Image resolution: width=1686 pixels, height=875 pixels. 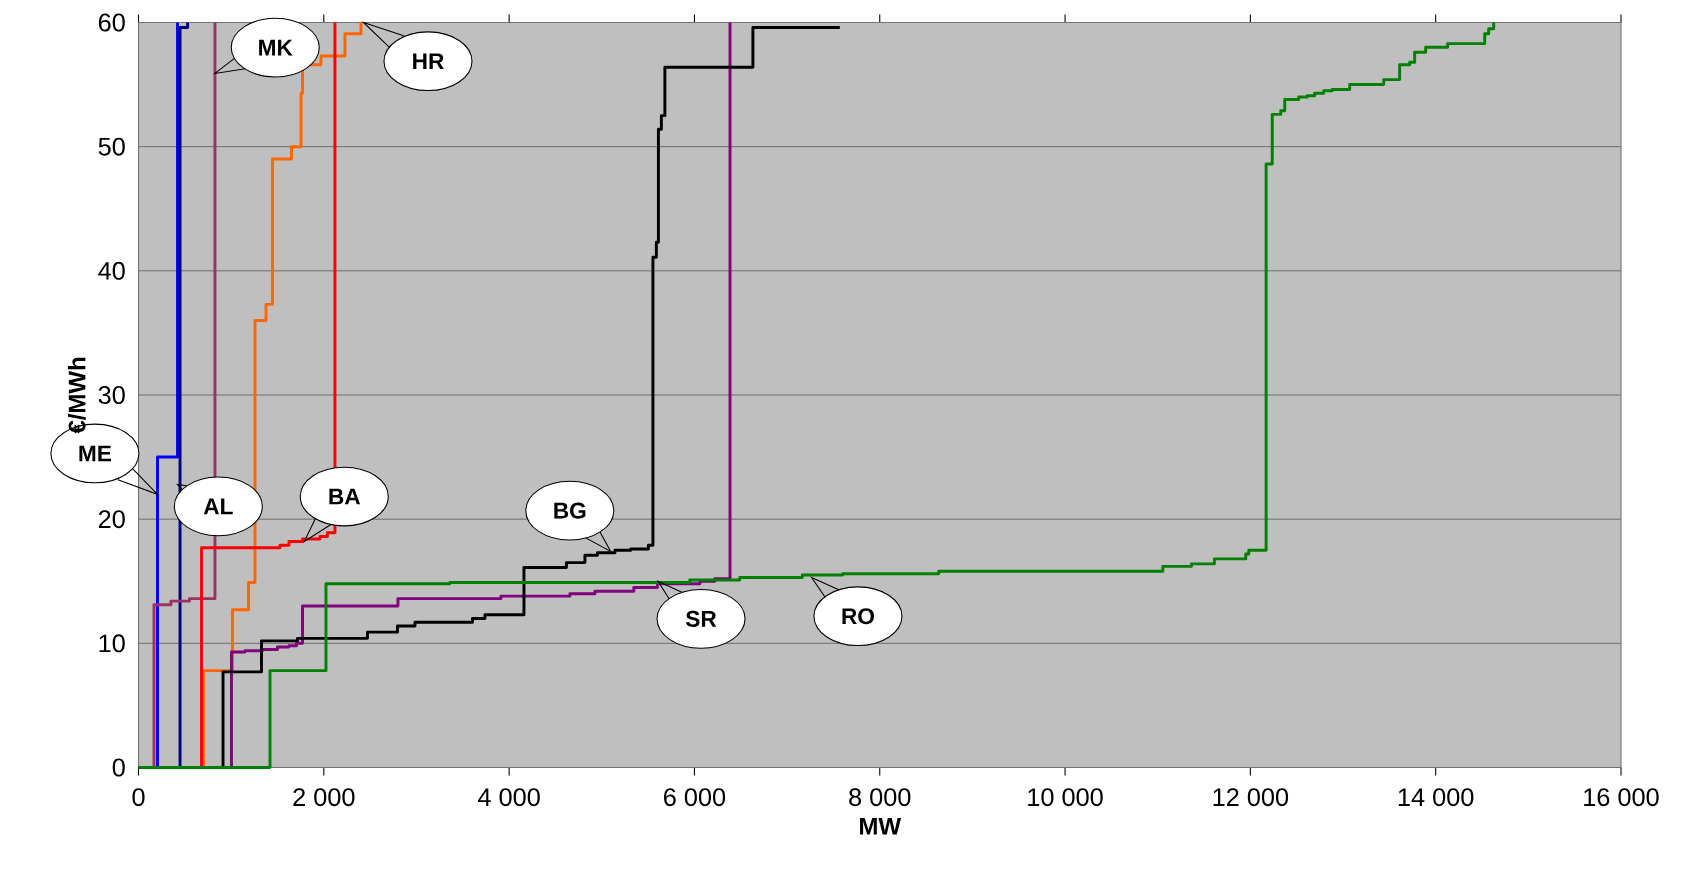 I want to click on x-tick-label: 6 000, so click(x=695, y=797).